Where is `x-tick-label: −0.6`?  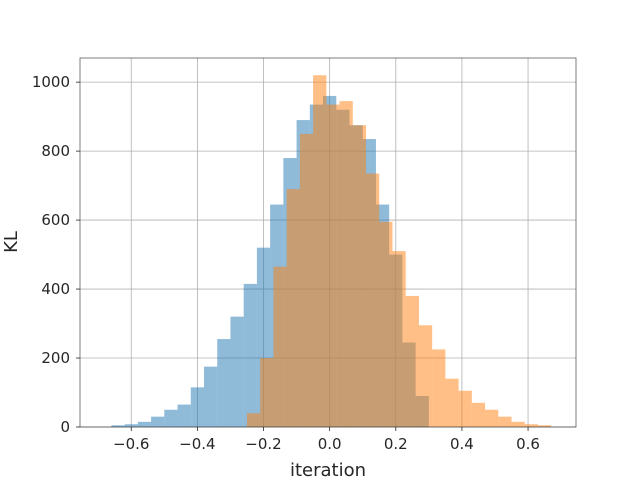
x-tick-label: −0.6 is located at coordinates (131, 444).